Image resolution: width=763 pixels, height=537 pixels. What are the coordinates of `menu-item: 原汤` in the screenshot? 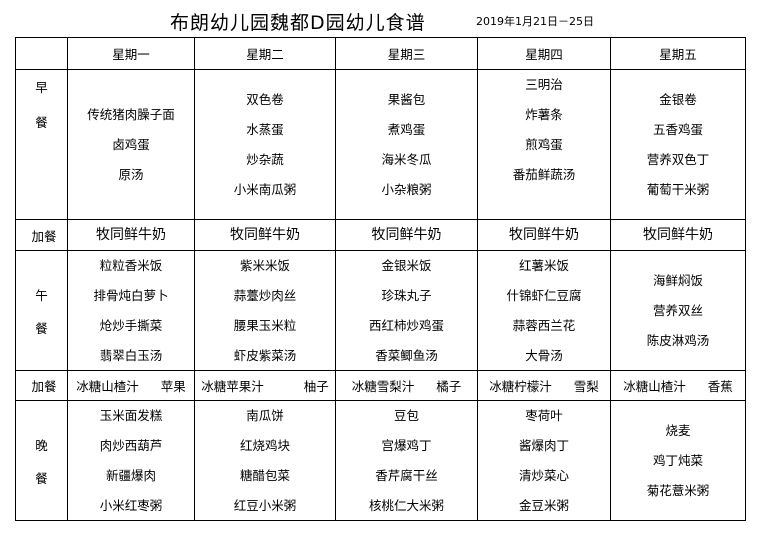 It's located at (131, 174).